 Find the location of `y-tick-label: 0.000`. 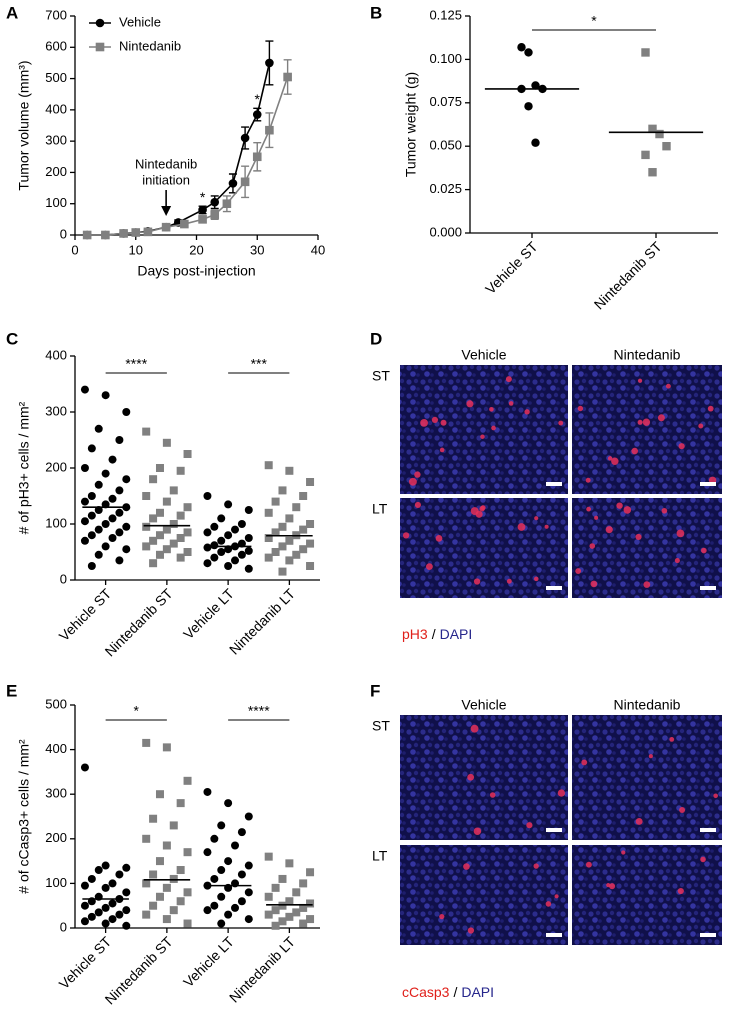

y-tick-label: 0.000 is located at coordinates (445, 231).